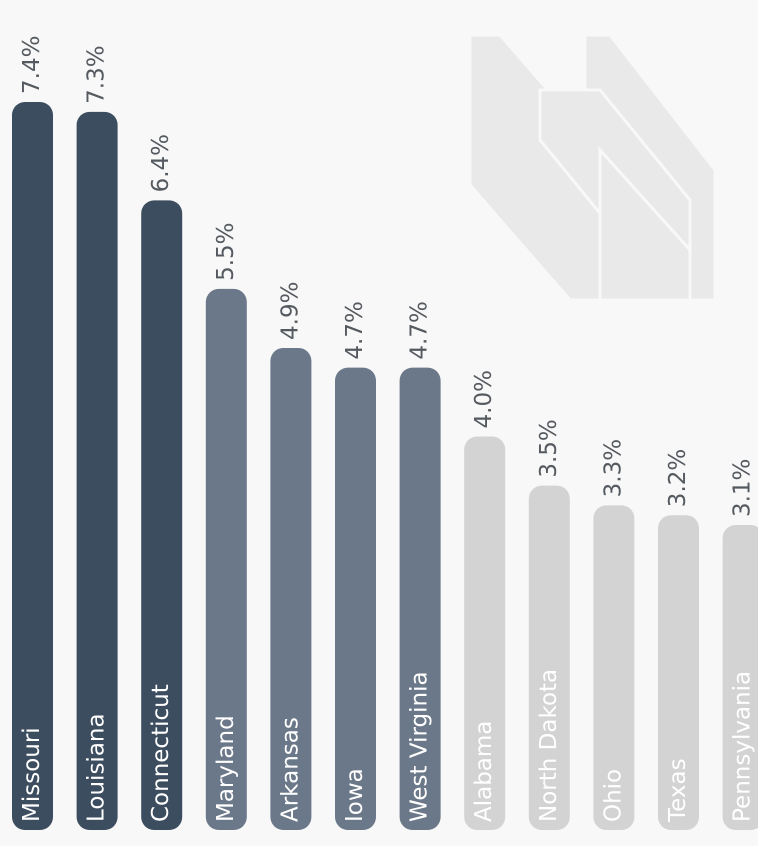  Describe the element at coordinates (592, 167) in the screenshot. I see `steel-beam-icon` at that location.